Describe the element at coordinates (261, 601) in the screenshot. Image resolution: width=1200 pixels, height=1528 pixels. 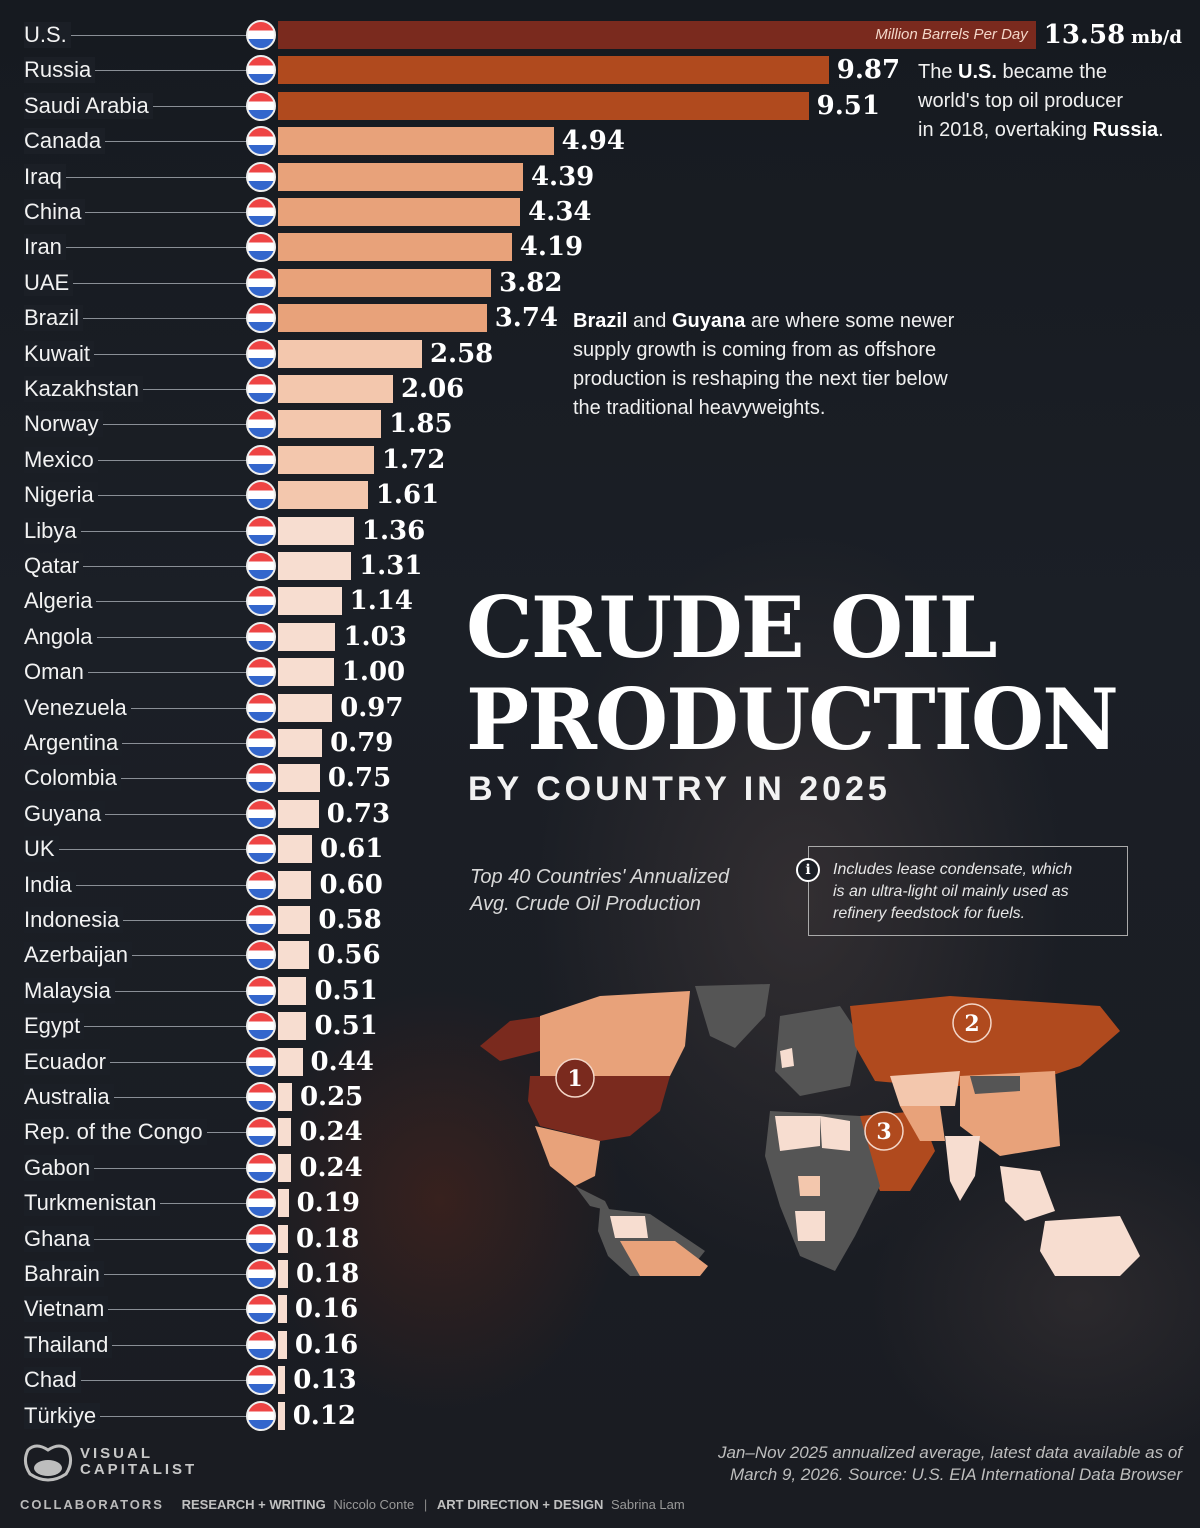
I see `algeria-flag-icon` at that location.